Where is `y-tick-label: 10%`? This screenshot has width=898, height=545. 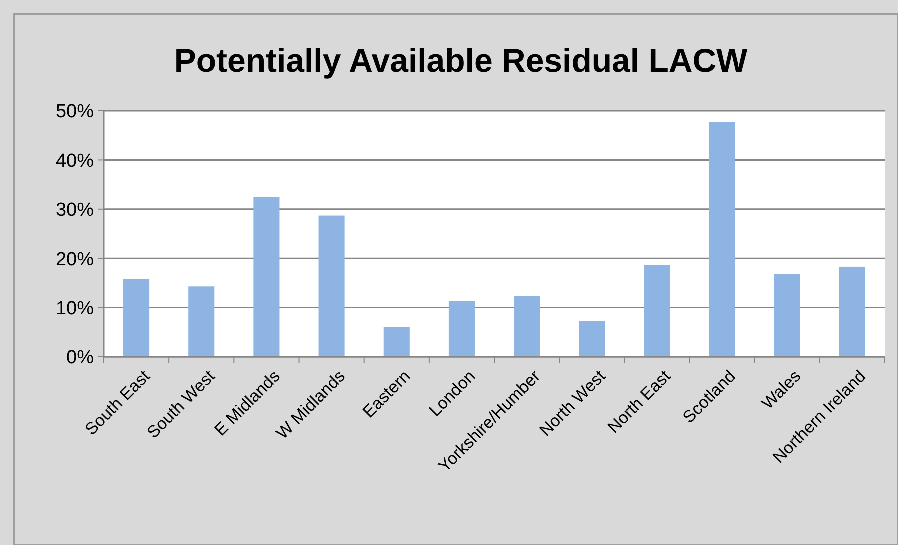 y-tick-label: 10% is located at coordinates (75, 309).